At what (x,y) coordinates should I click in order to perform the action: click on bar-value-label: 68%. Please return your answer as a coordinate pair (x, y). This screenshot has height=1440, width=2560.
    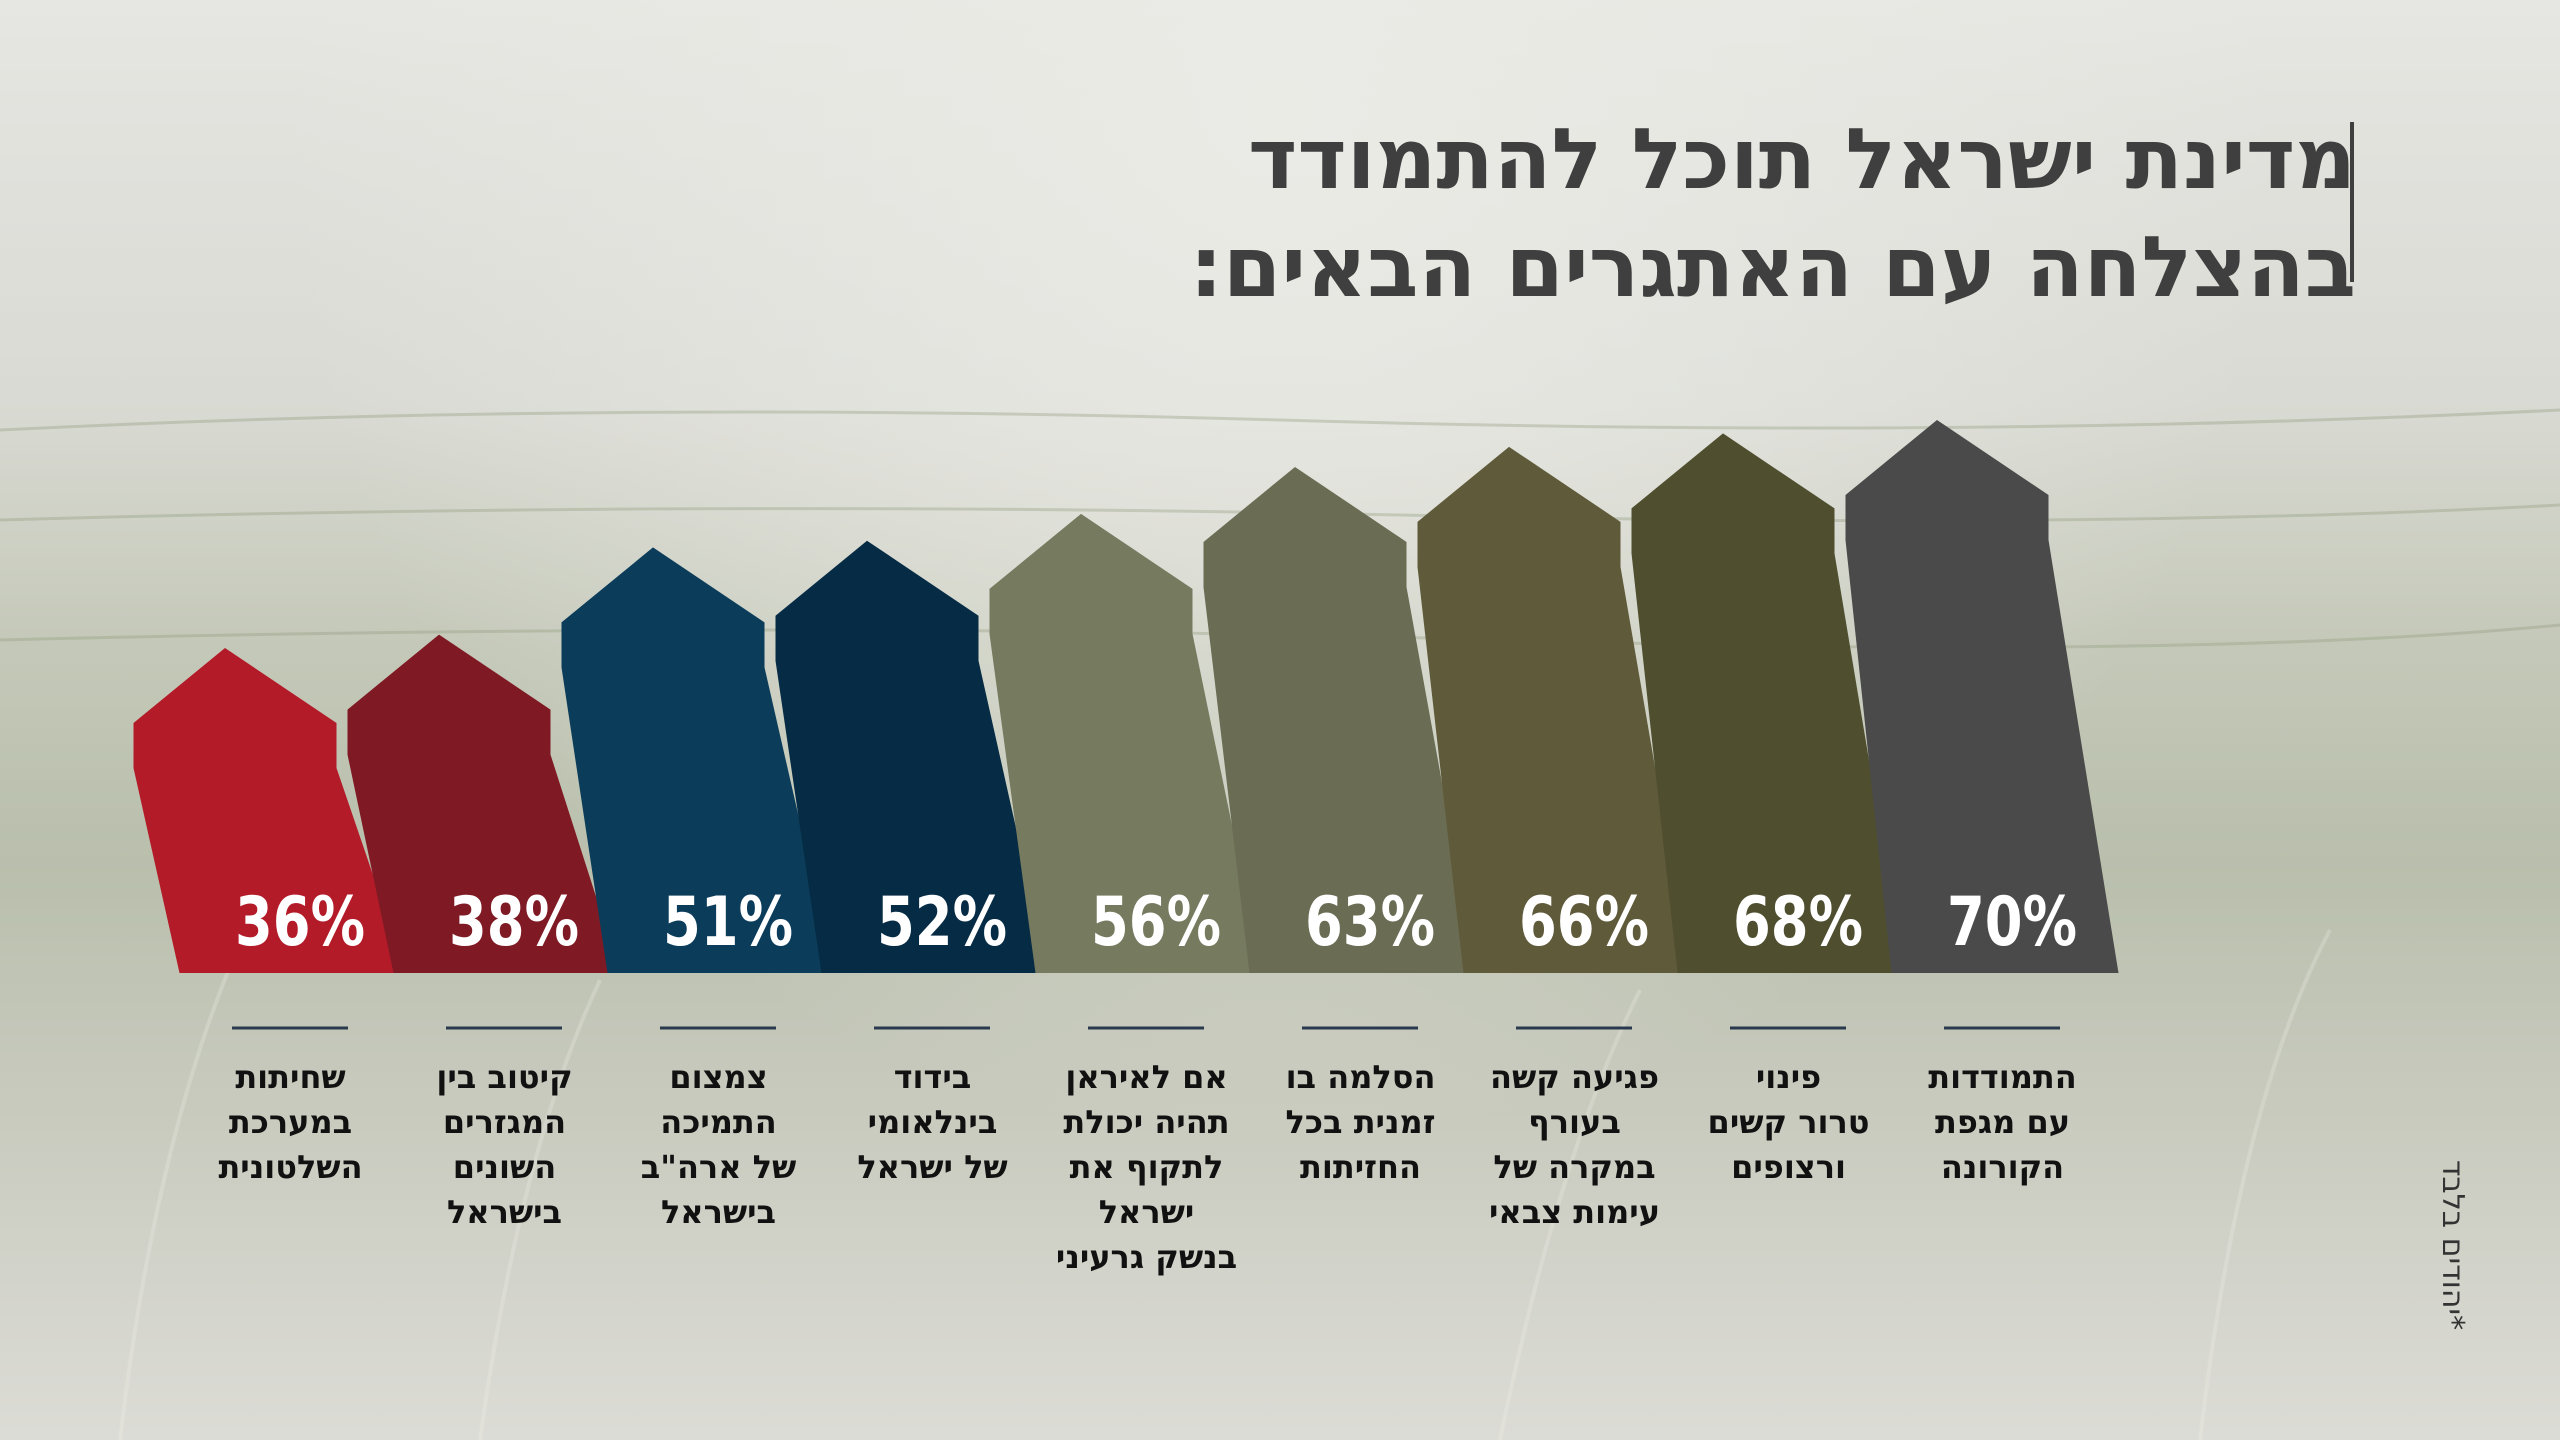
    Looking at the image, I should click on (1798, 922).